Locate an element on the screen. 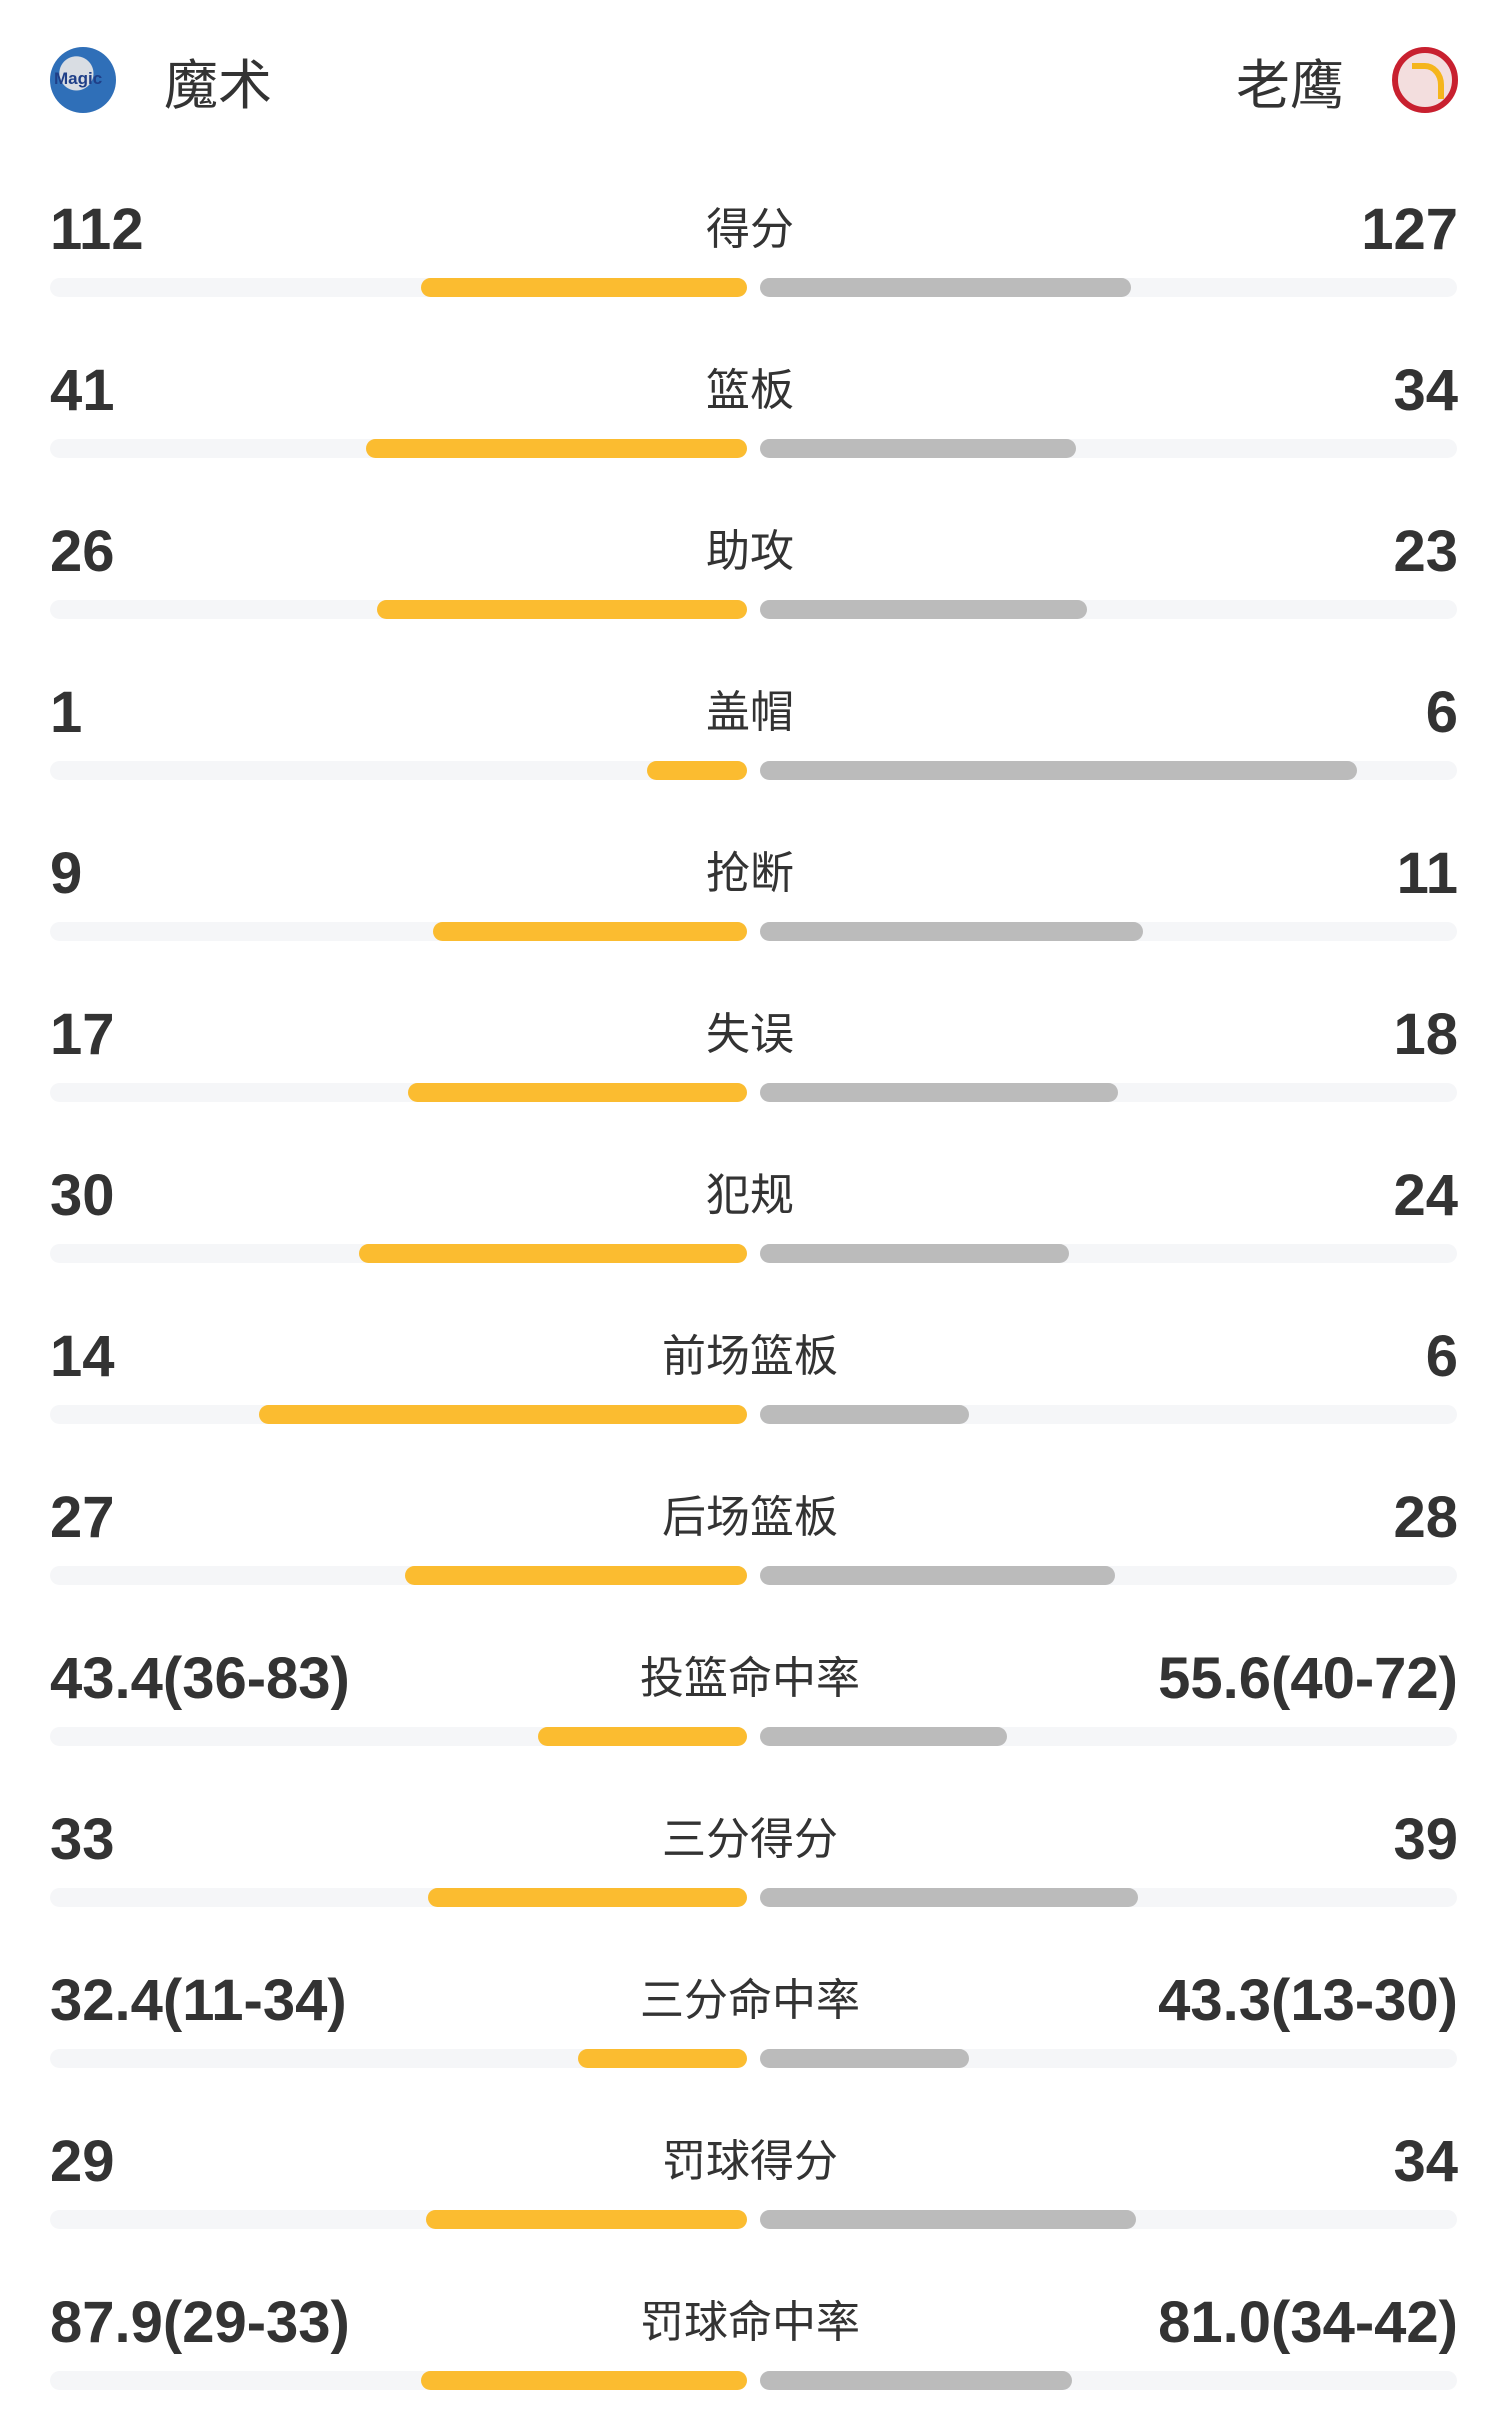 The image size is (1500, 2414). stat-label: 前场篮板 is located at coordinates (750, 1356).